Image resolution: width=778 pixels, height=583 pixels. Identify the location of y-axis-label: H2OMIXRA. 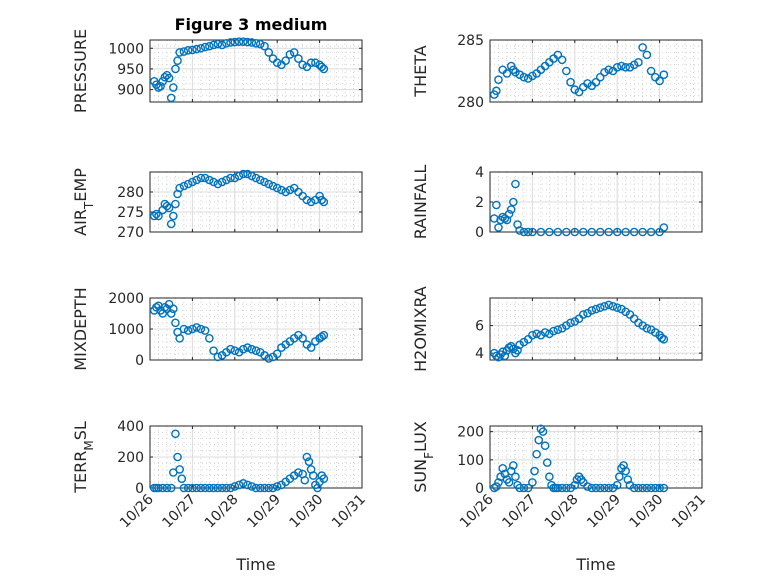
(420, 329).